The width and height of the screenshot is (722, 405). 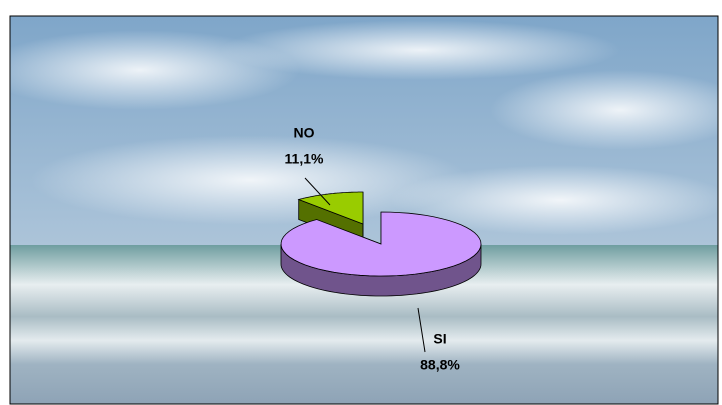 I want to click on value-label: 88,8%, so click(x=440, y=365).